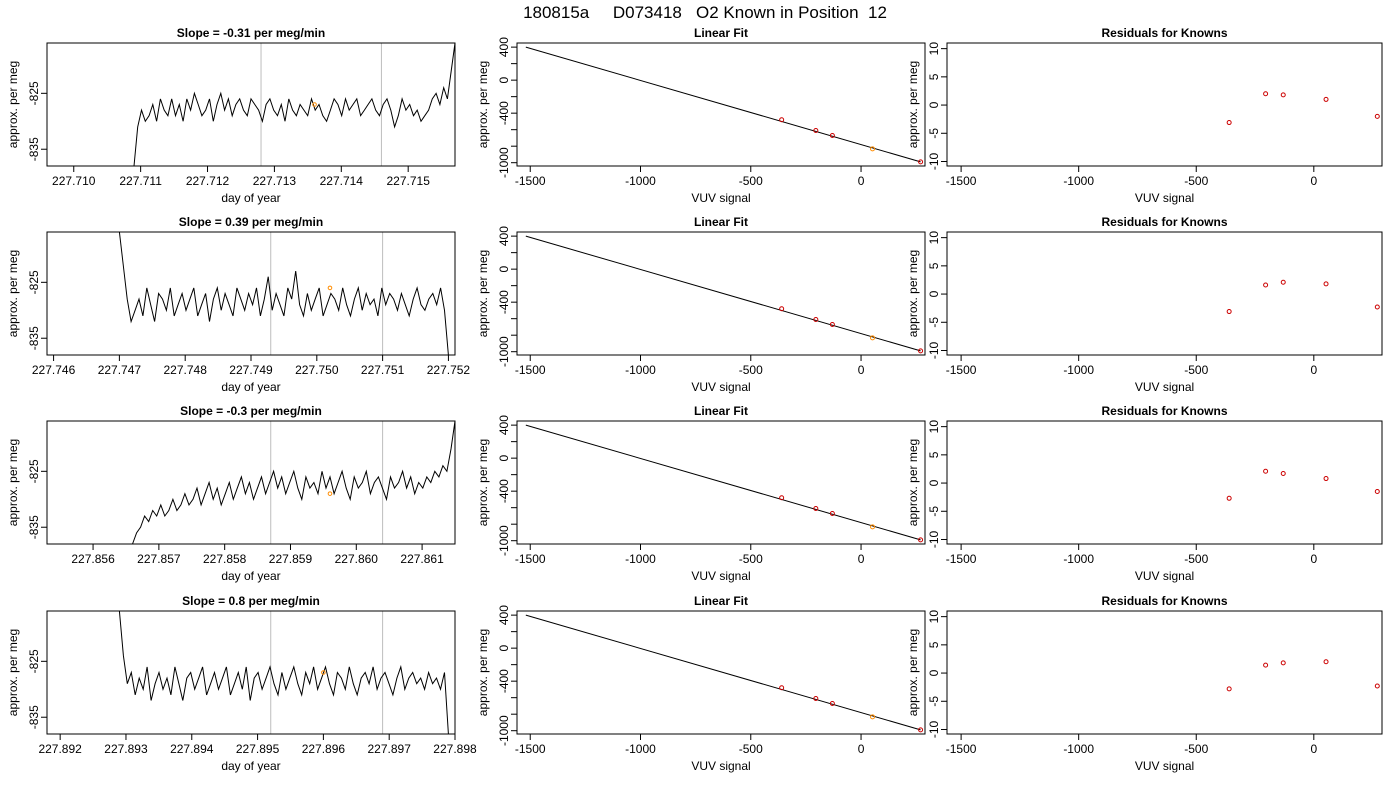 This screenshot has height=800, width=1400. I want to click on x-tick-label: 227.715, so click(408, 181).